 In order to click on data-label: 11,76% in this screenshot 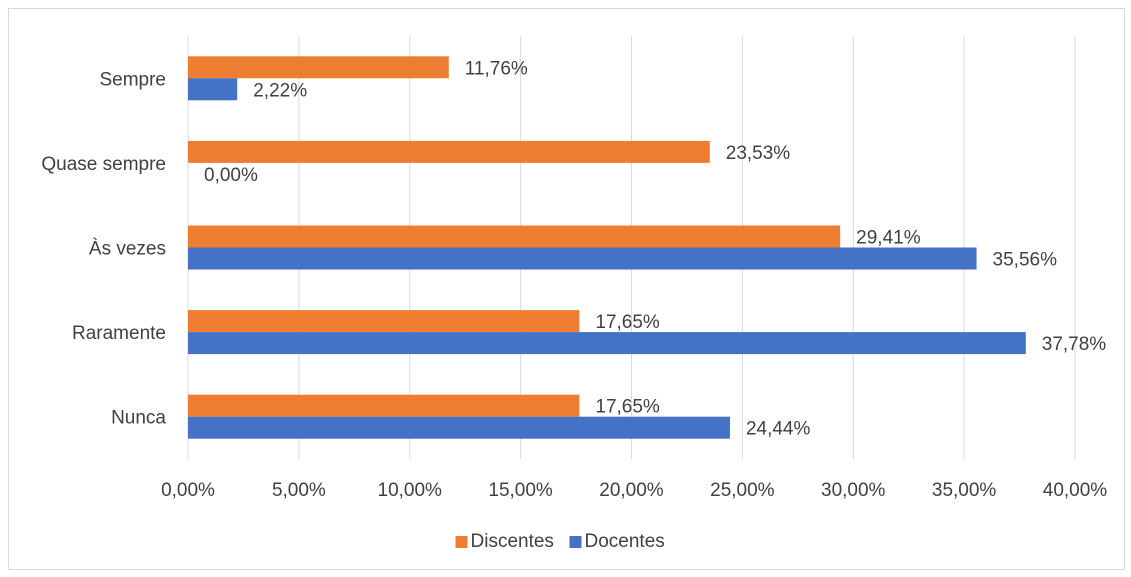, I will do `click(496, 68)`.